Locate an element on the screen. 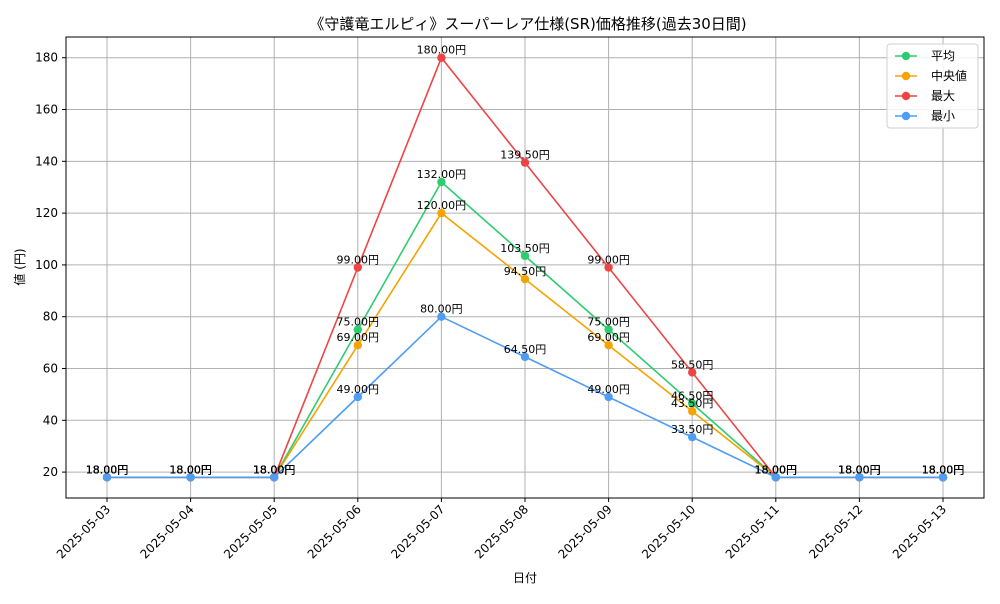 This screenshot has width=1000, height=604. y-axis-title: 値 (円) is located at coordinates (19, 266).